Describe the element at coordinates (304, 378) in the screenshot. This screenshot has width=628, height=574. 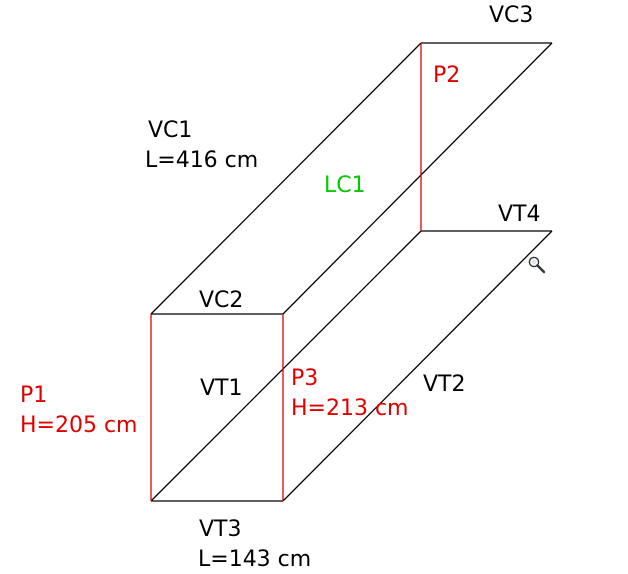
I see `label-p3: P3` at that location.